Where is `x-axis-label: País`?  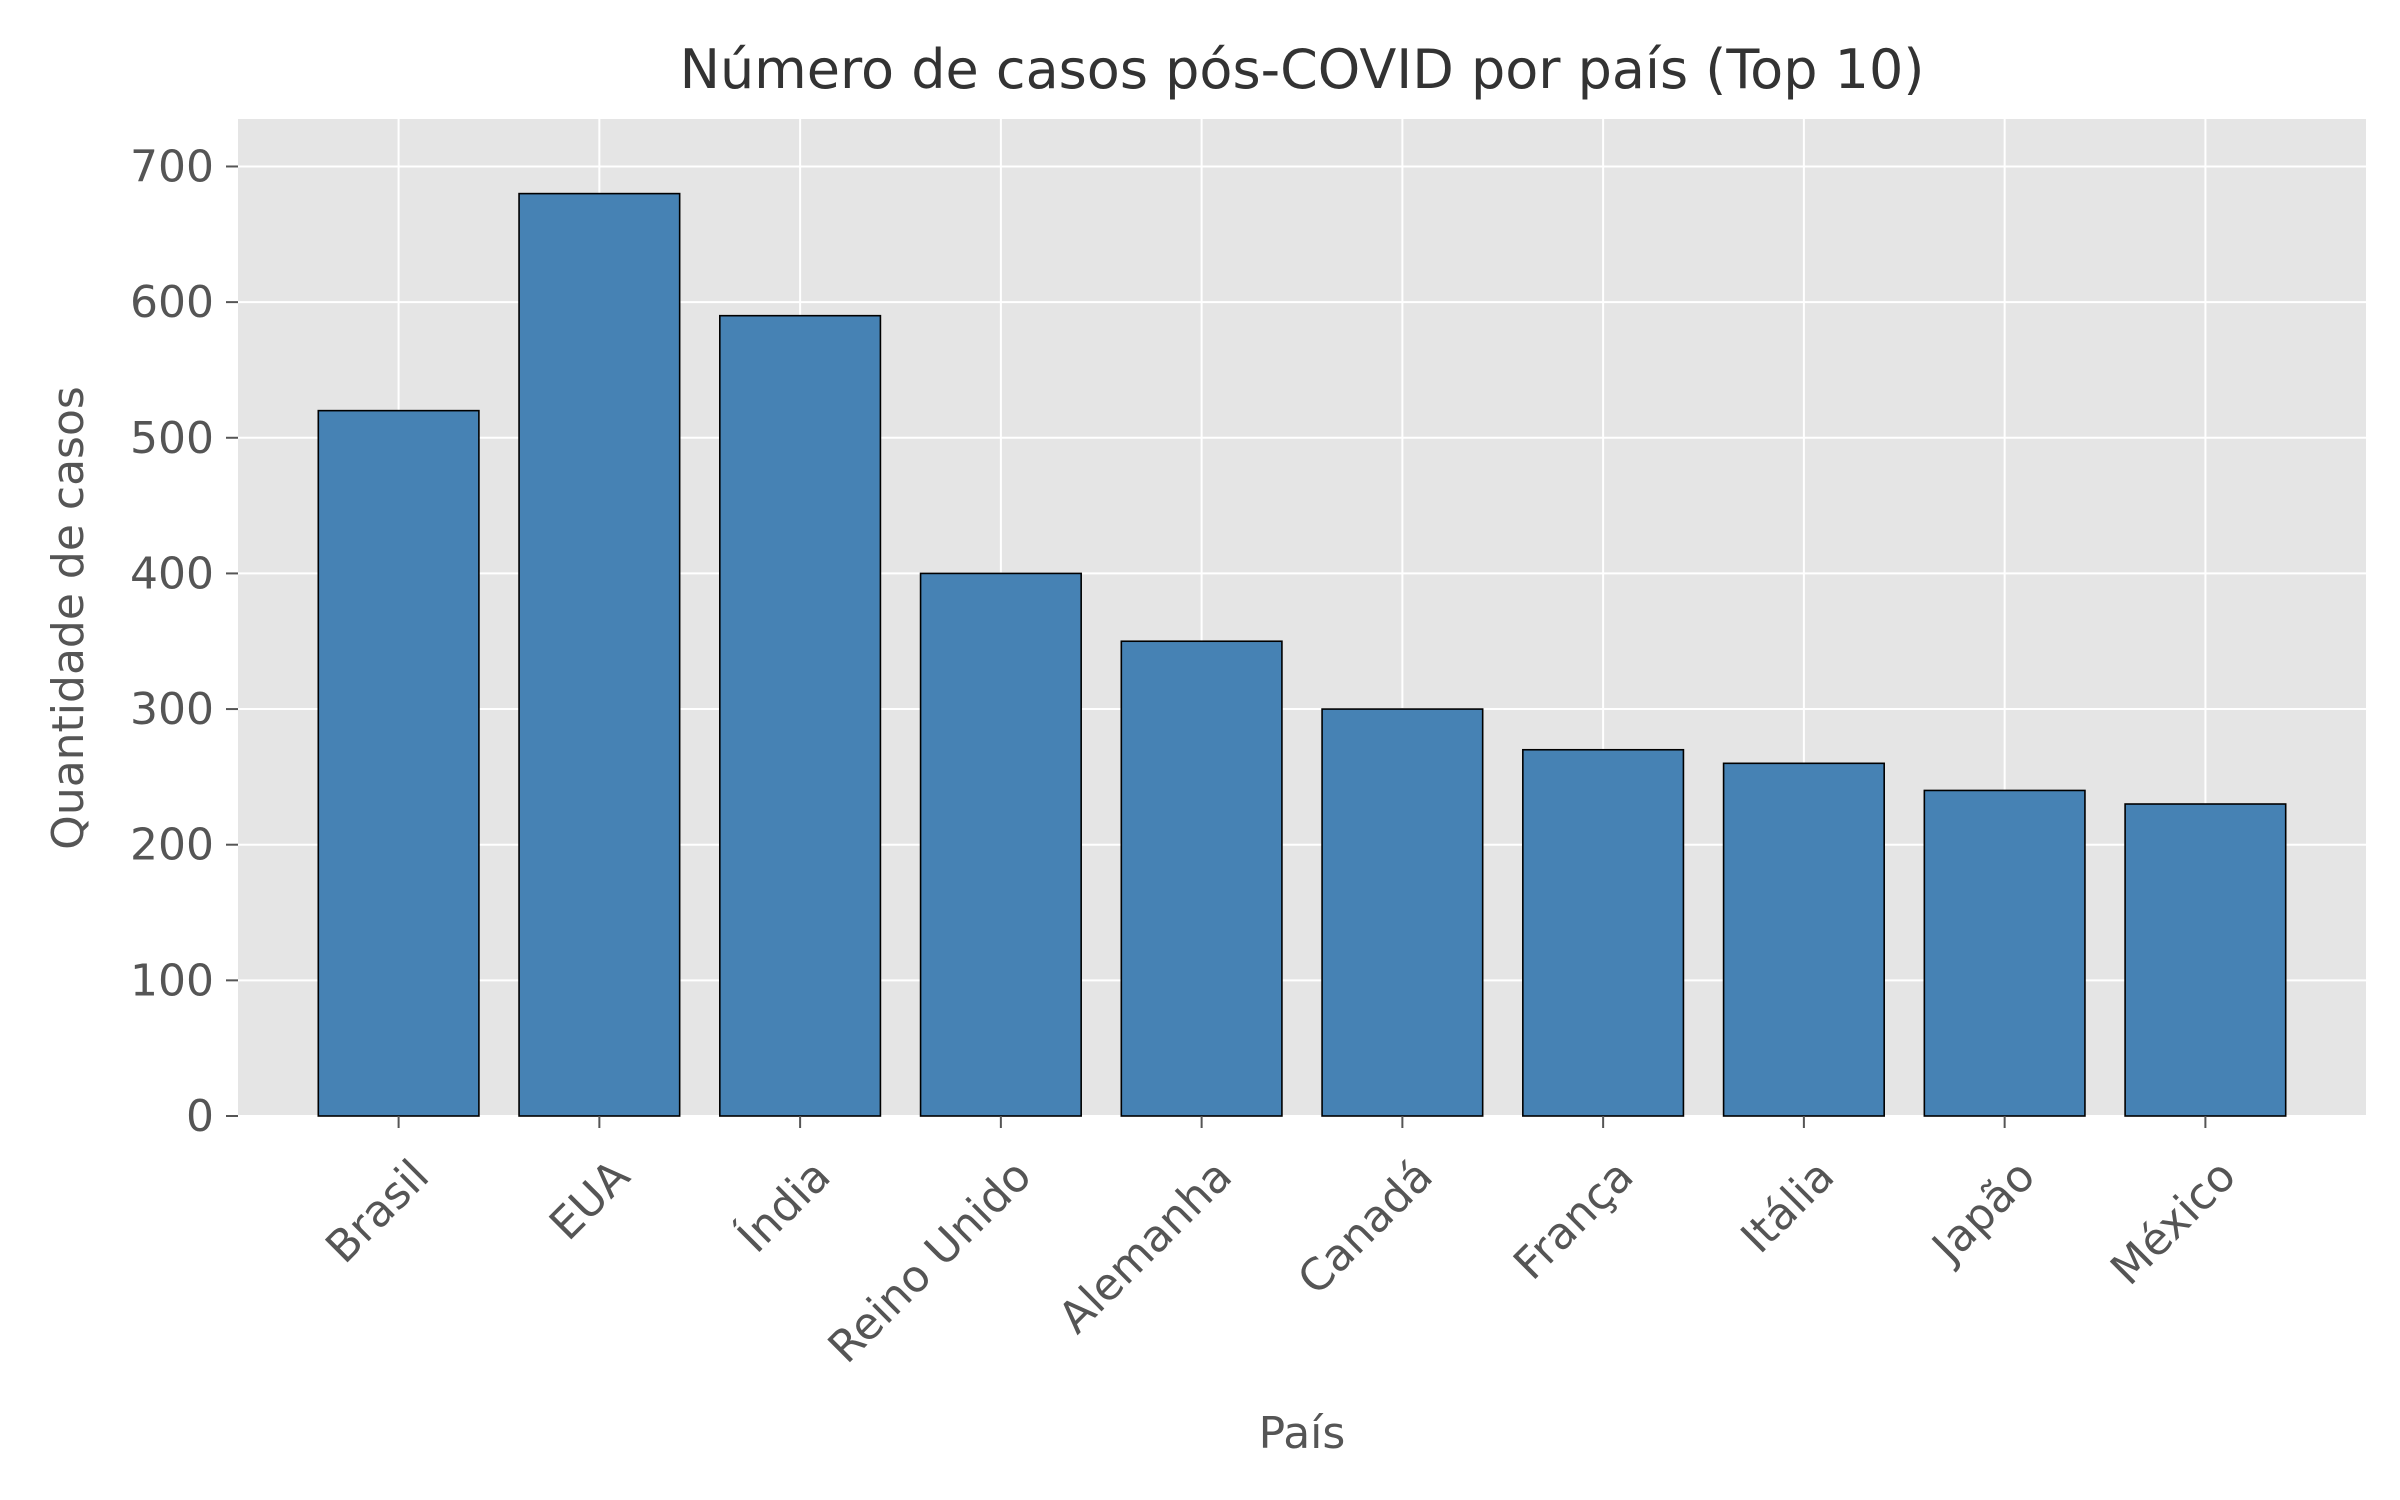 x-axis-label: País is located at coordinates (1302, 1433).